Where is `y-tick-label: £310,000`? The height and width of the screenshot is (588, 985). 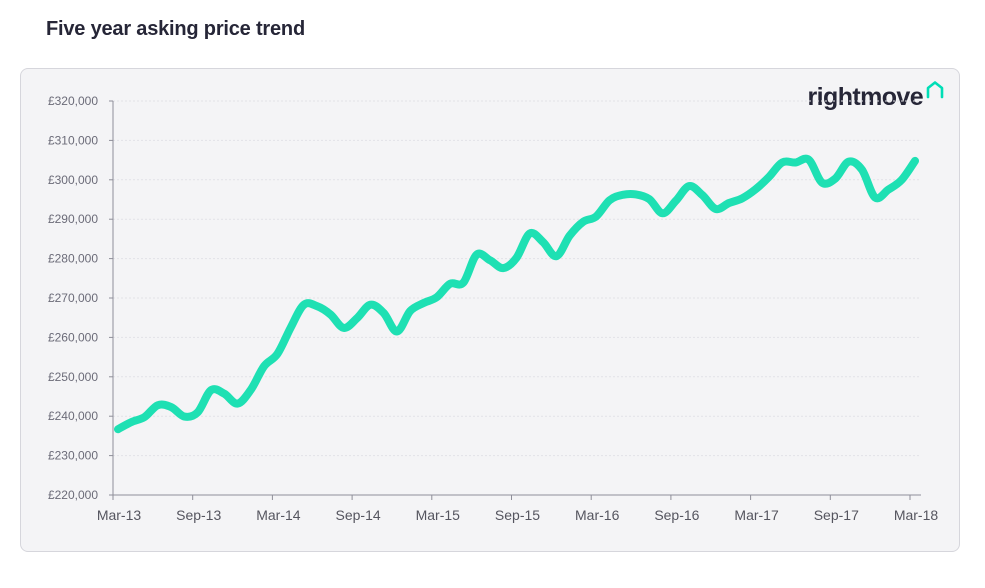 y-tick-label: £310,000 is located at coordinates (73, 140).